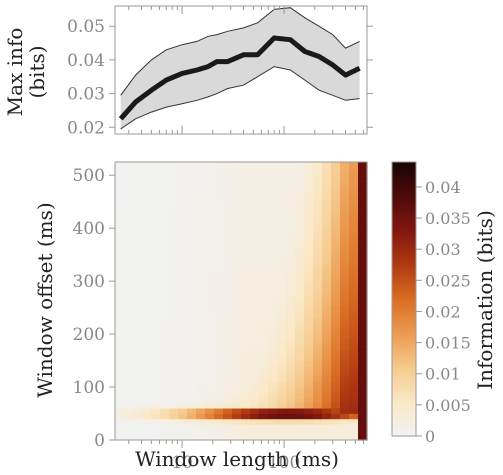 The image size is (503, 475). I want to click on heatmap-x-tick-label: 10, so click(182, 463).